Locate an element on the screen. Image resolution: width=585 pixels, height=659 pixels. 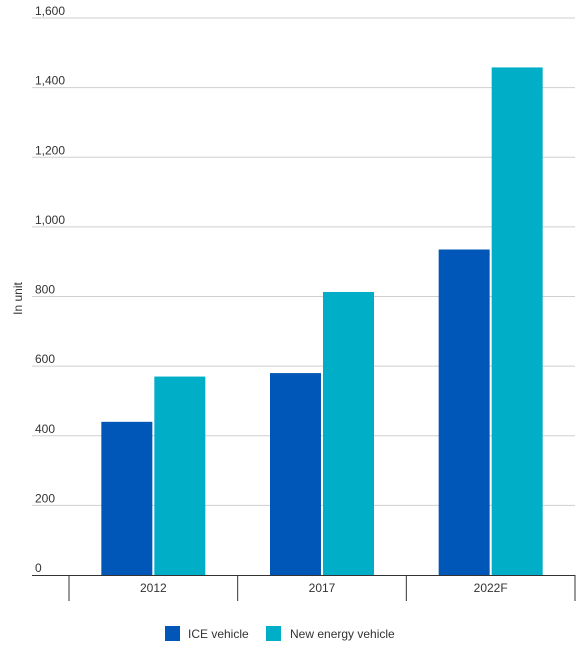
bar-ice-vehicle-2017 is located at coordinates (295, 474).